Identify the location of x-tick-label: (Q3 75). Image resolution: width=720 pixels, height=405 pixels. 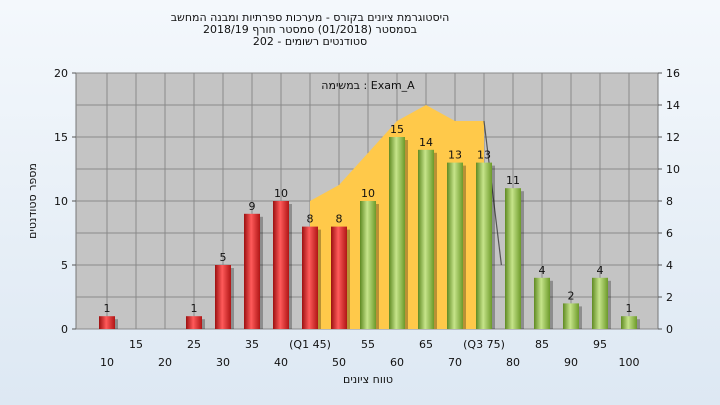
(484, 344).